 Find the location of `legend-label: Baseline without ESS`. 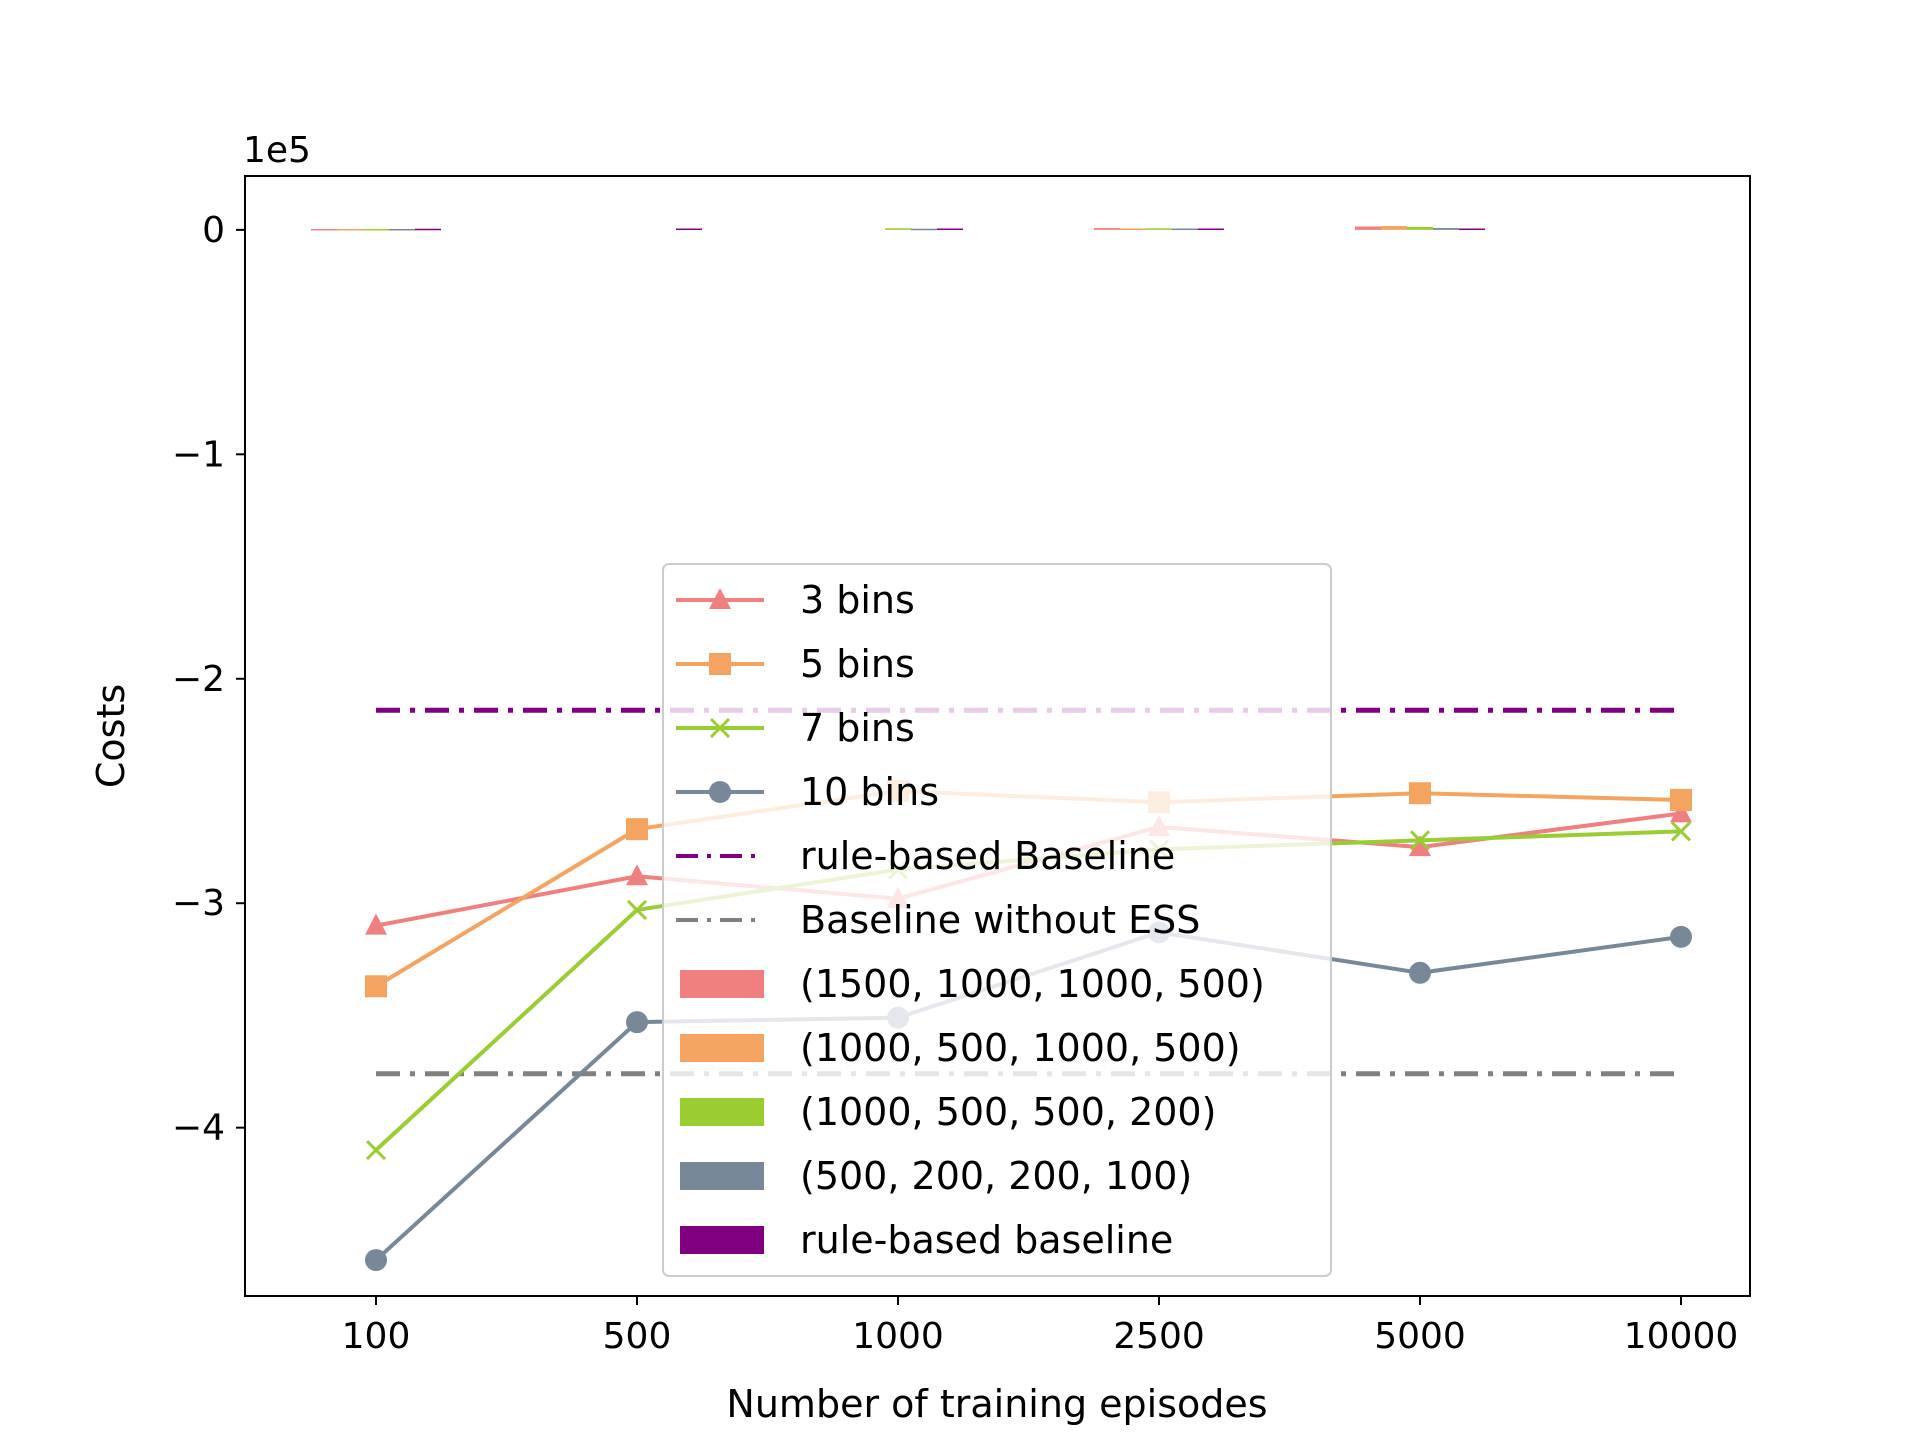

legend-label: Baseline without ESS is located at coordinates (1000, 920).